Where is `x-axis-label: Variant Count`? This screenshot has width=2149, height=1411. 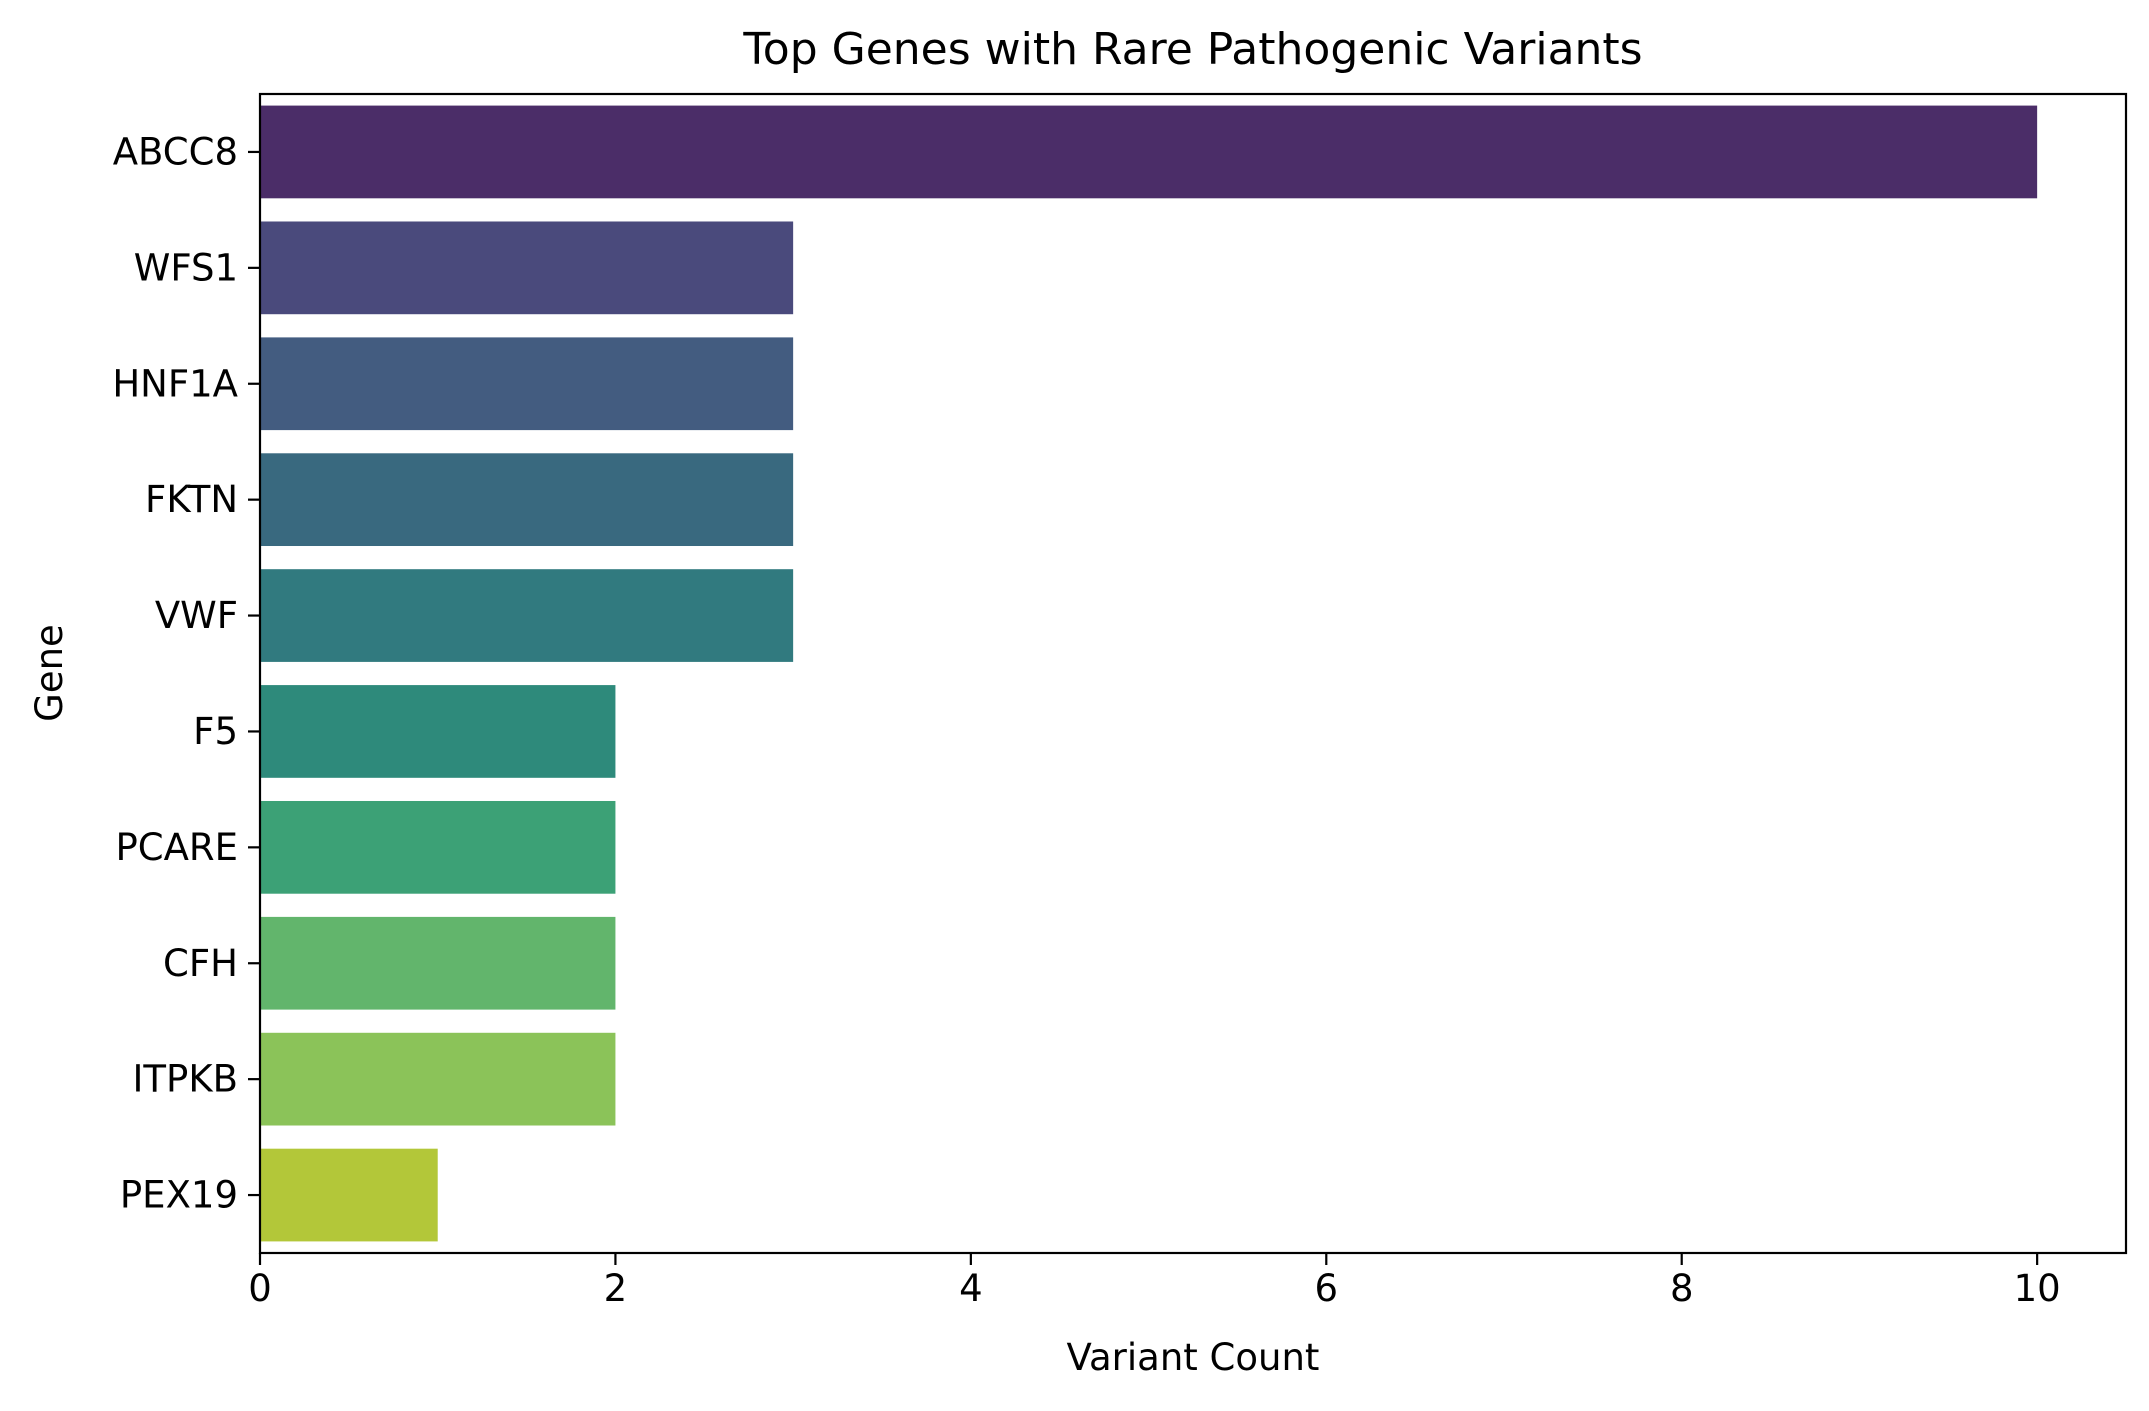
x-axis-label: Variant Count is located at coordinates (1193, 1357).